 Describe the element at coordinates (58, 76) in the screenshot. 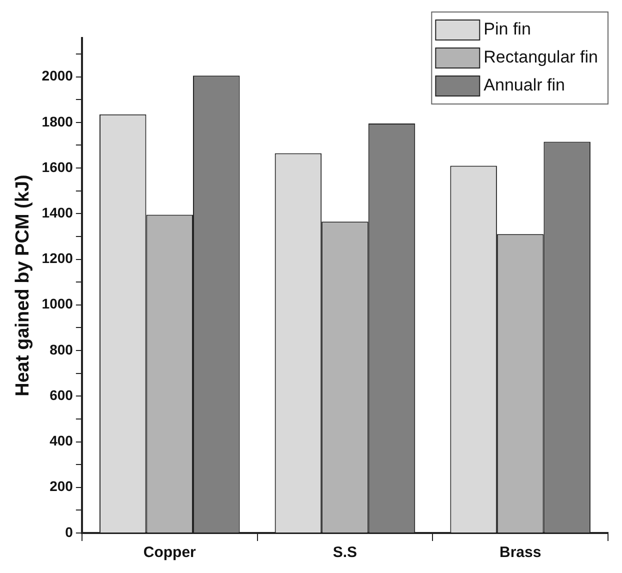

I see `y-tick-label: 2000` at that location.